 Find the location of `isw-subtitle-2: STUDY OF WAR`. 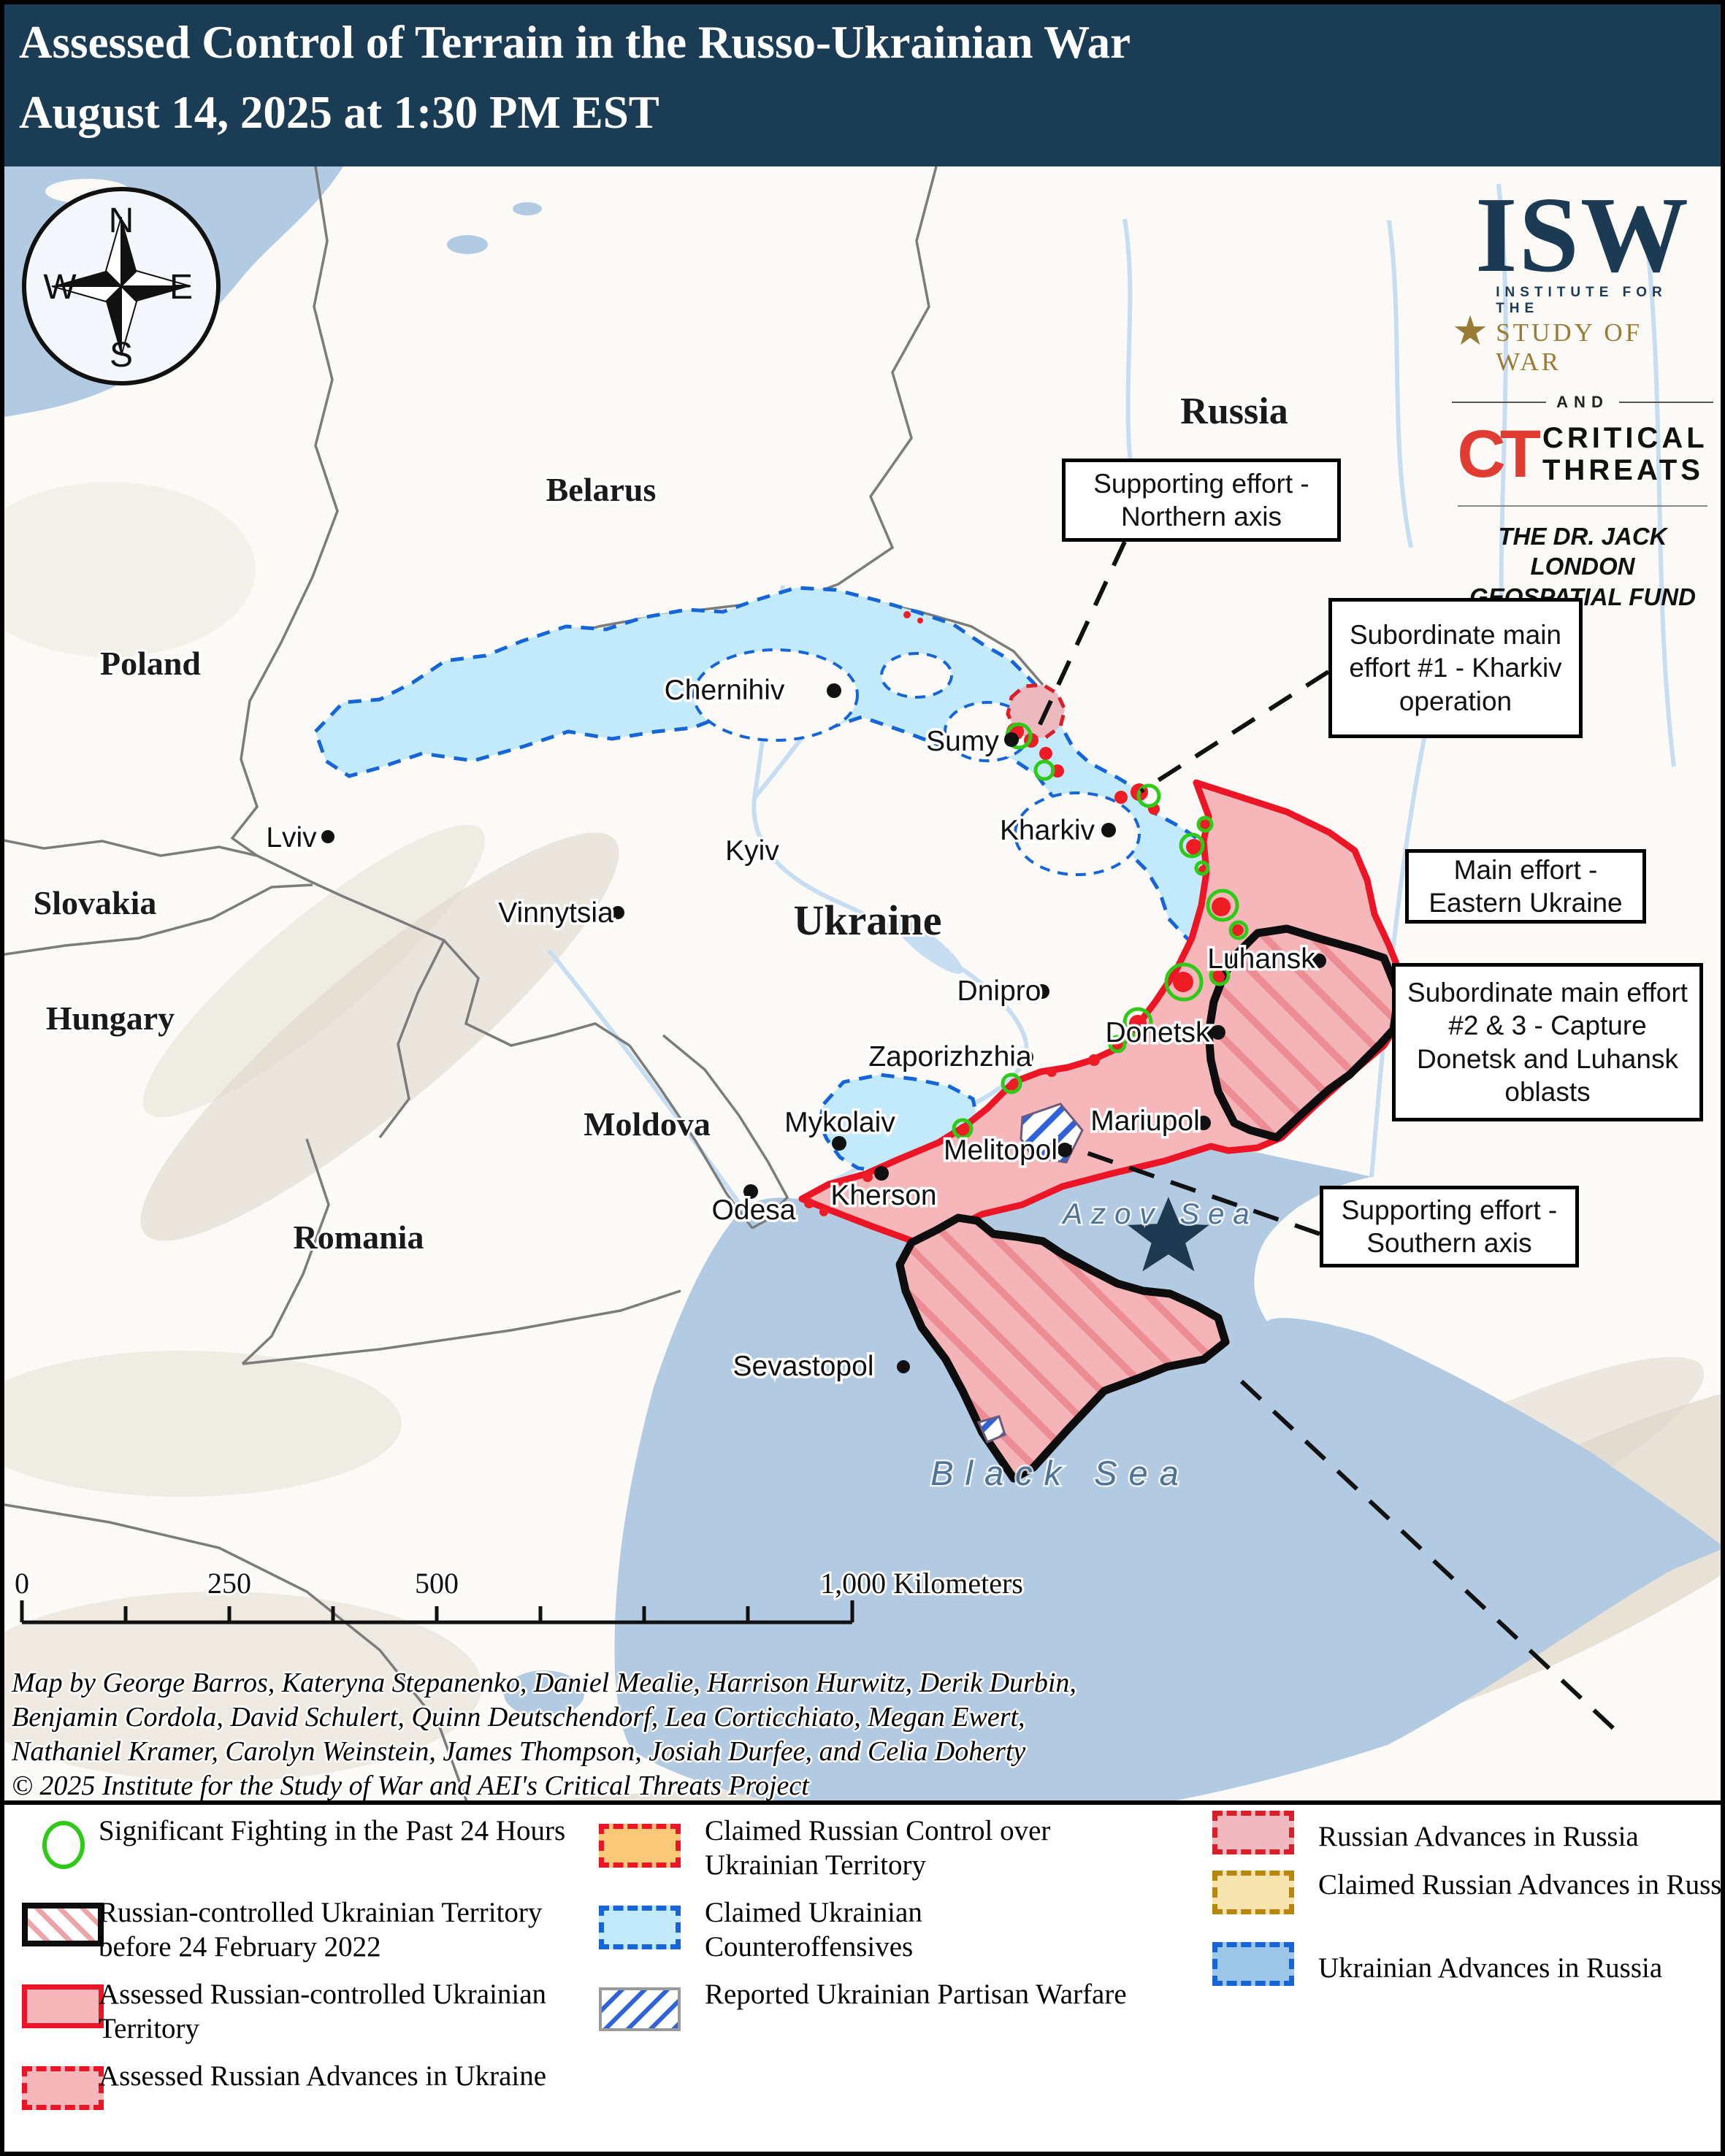

isw-subtitle-2: STUDY OF WAR is located at coordinates (1569, 347).